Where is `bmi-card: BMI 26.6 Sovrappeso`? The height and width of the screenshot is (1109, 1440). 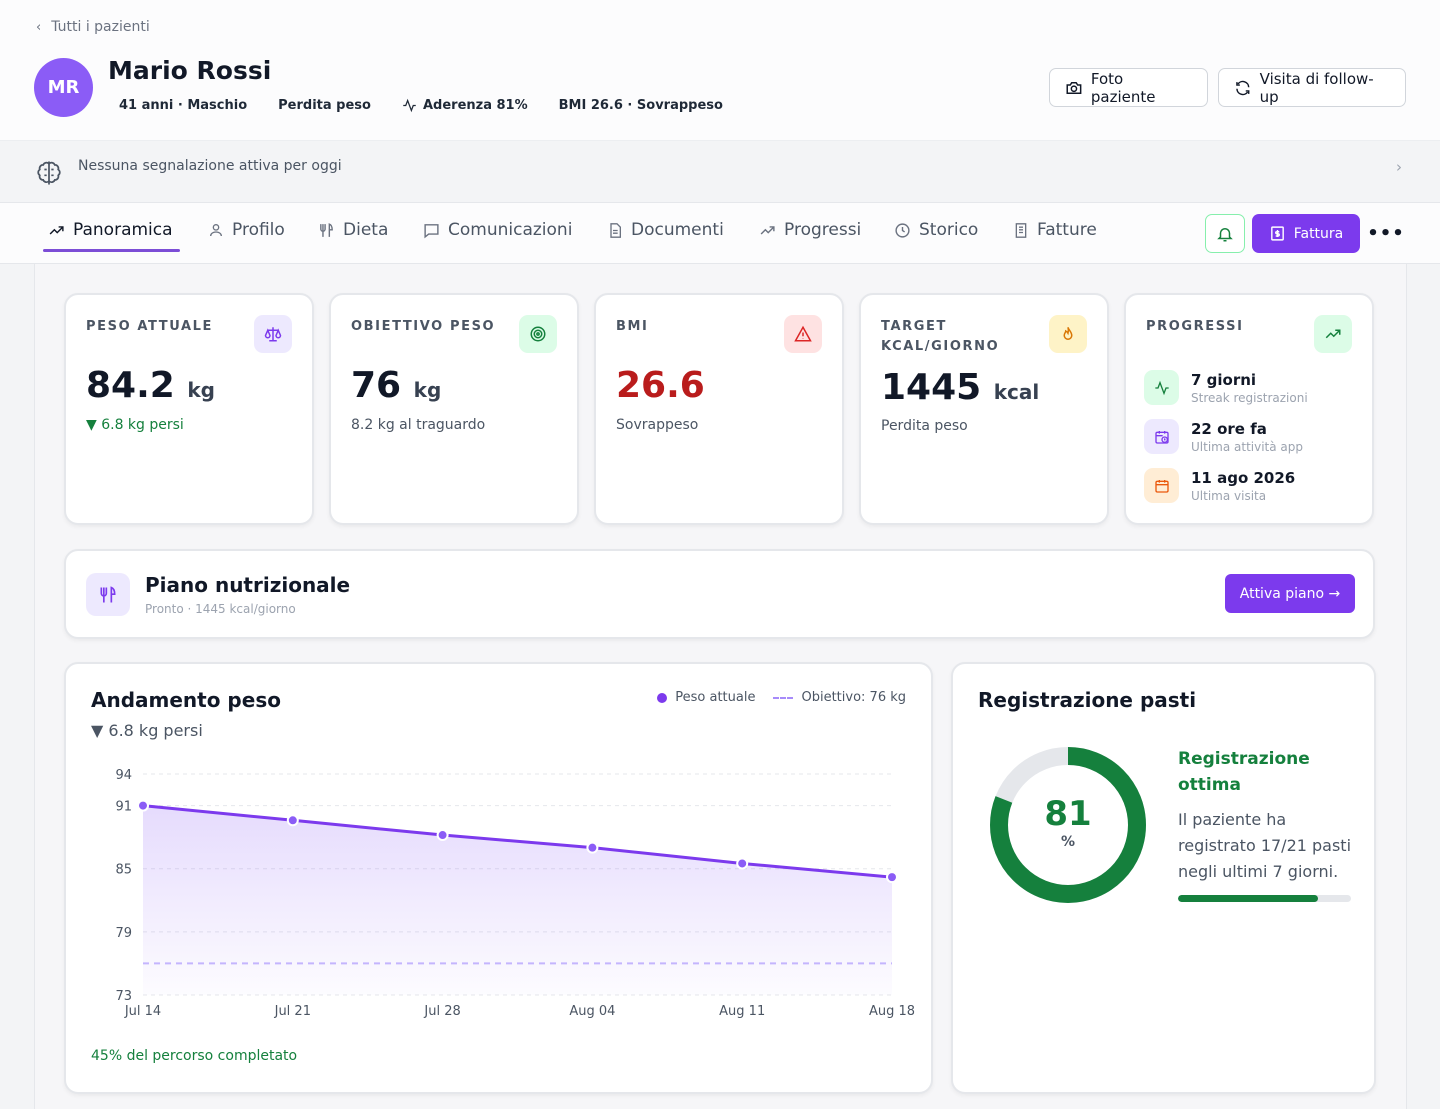
bmi-card: BMI 26.6 Sovrappeso is located at coordinates (719, 409).